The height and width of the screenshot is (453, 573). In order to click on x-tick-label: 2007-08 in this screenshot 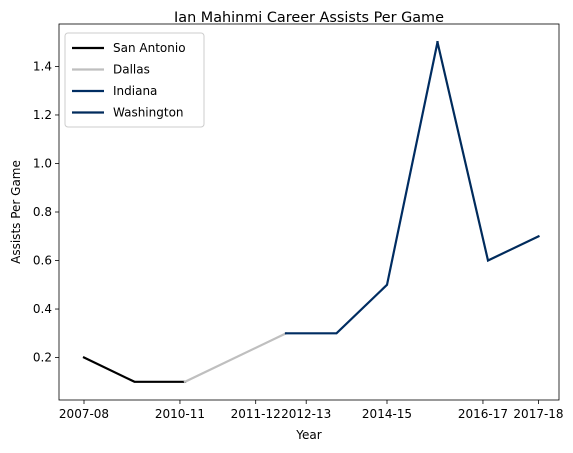, I will do `click(84, 414)`.